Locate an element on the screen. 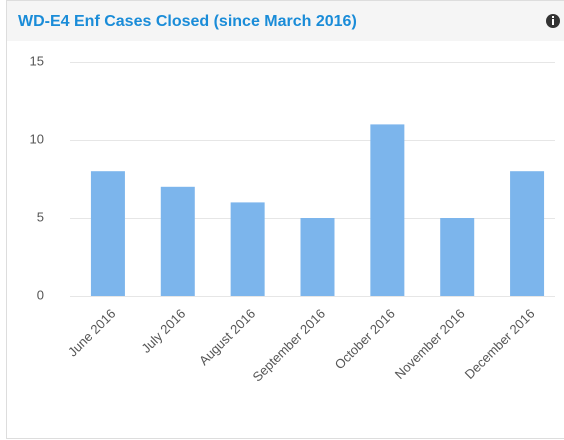 This screenshot has height=440, width=564. panel-header is located at coordinates (285, 21).